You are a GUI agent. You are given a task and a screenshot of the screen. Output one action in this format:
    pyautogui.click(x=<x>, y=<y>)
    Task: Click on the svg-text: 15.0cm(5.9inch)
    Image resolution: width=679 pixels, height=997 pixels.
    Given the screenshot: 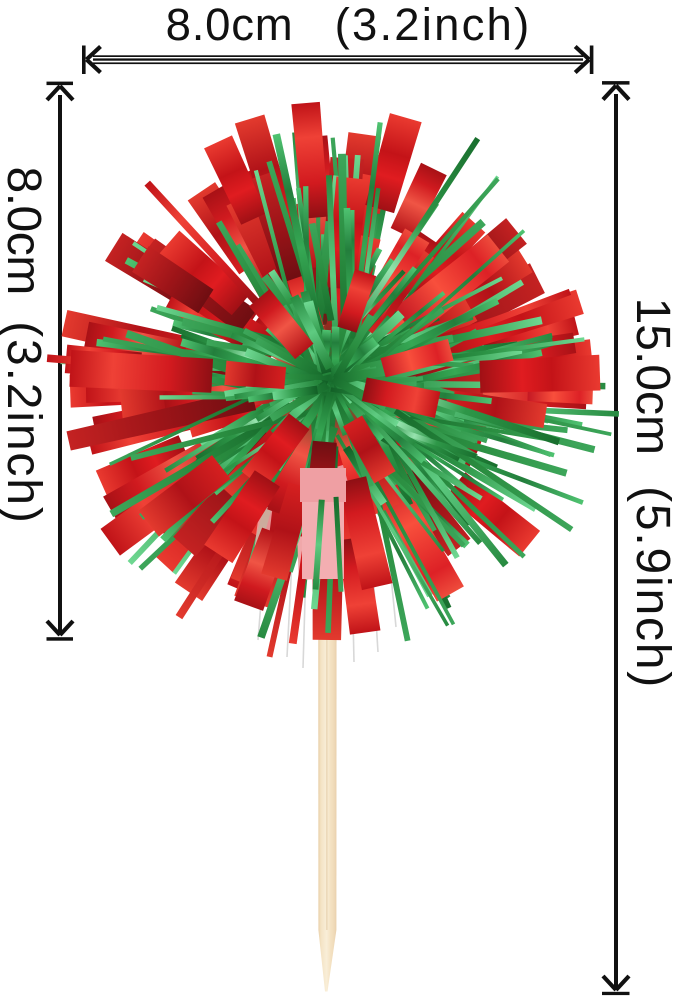 What is the action you would take?
    pyautogui.click(x=652, y=493)
    